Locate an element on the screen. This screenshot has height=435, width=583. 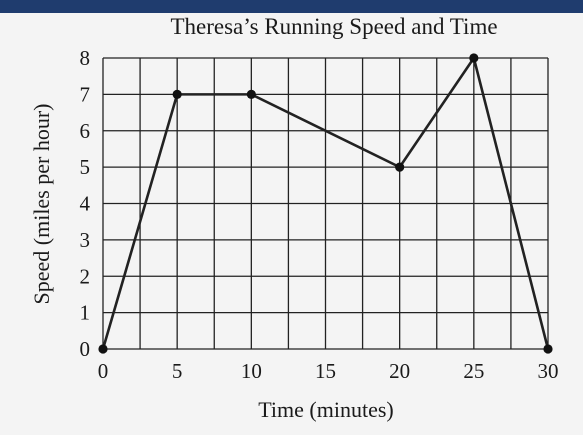
x-tick-label: 25 is located at coordinates (473, 371).